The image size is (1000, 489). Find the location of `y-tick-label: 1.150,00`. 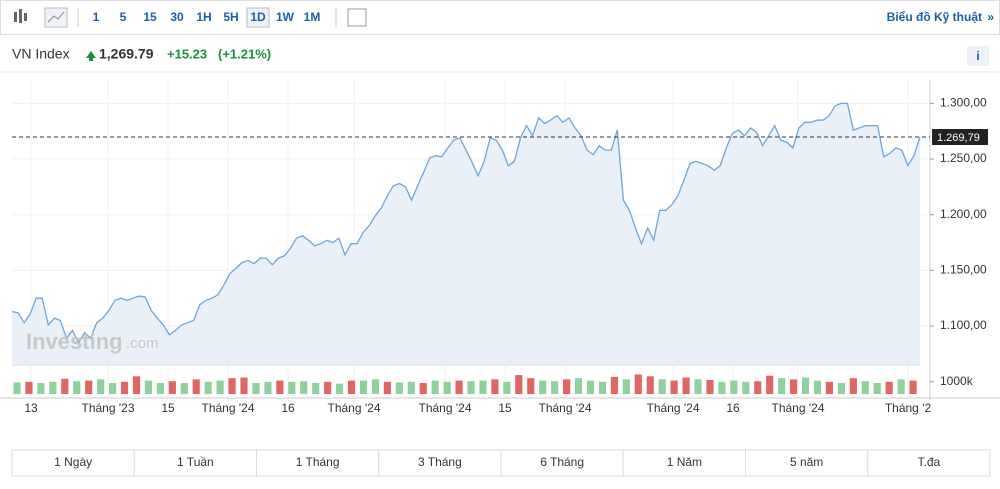

y-tick-label: 1.150,00 is located at coordinates (963, 270).